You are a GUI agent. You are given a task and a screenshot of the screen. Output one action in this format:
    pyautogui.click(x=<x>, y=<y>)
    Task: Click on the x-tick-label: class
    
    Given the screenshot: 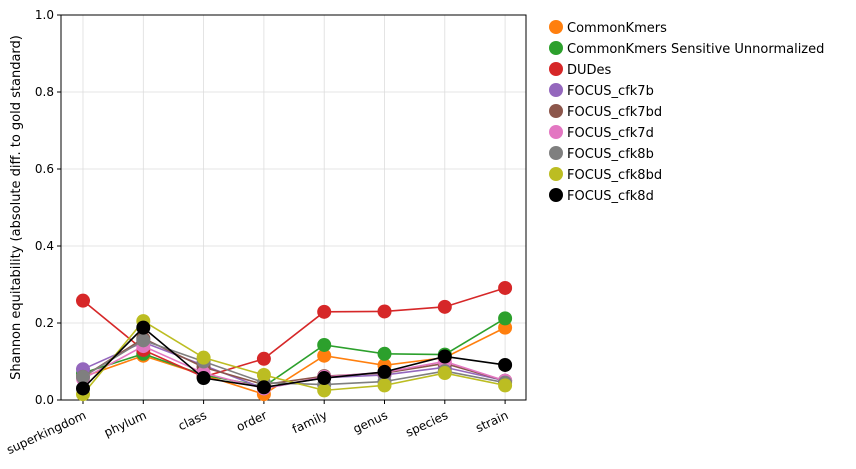 What is the action you would take?
    pyautogui.click(x=192, y=420)
    